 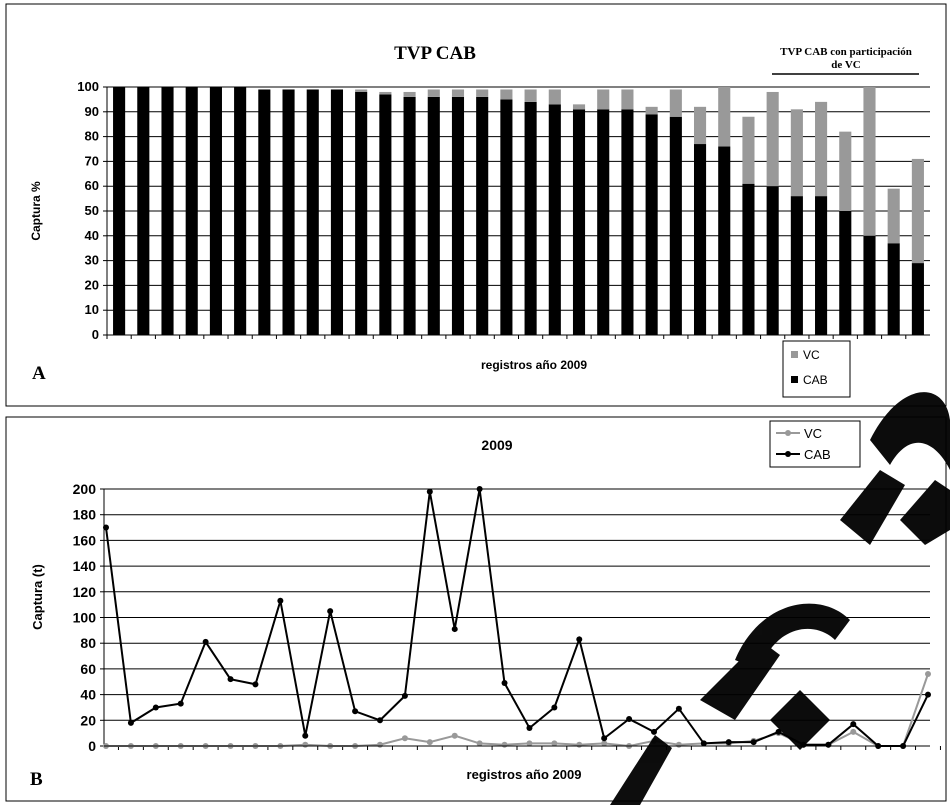 What do you see at coordinates (92, 160) in the screenshot?
I see `y-tick-label-a: 70` at bounding box center [92, 160].